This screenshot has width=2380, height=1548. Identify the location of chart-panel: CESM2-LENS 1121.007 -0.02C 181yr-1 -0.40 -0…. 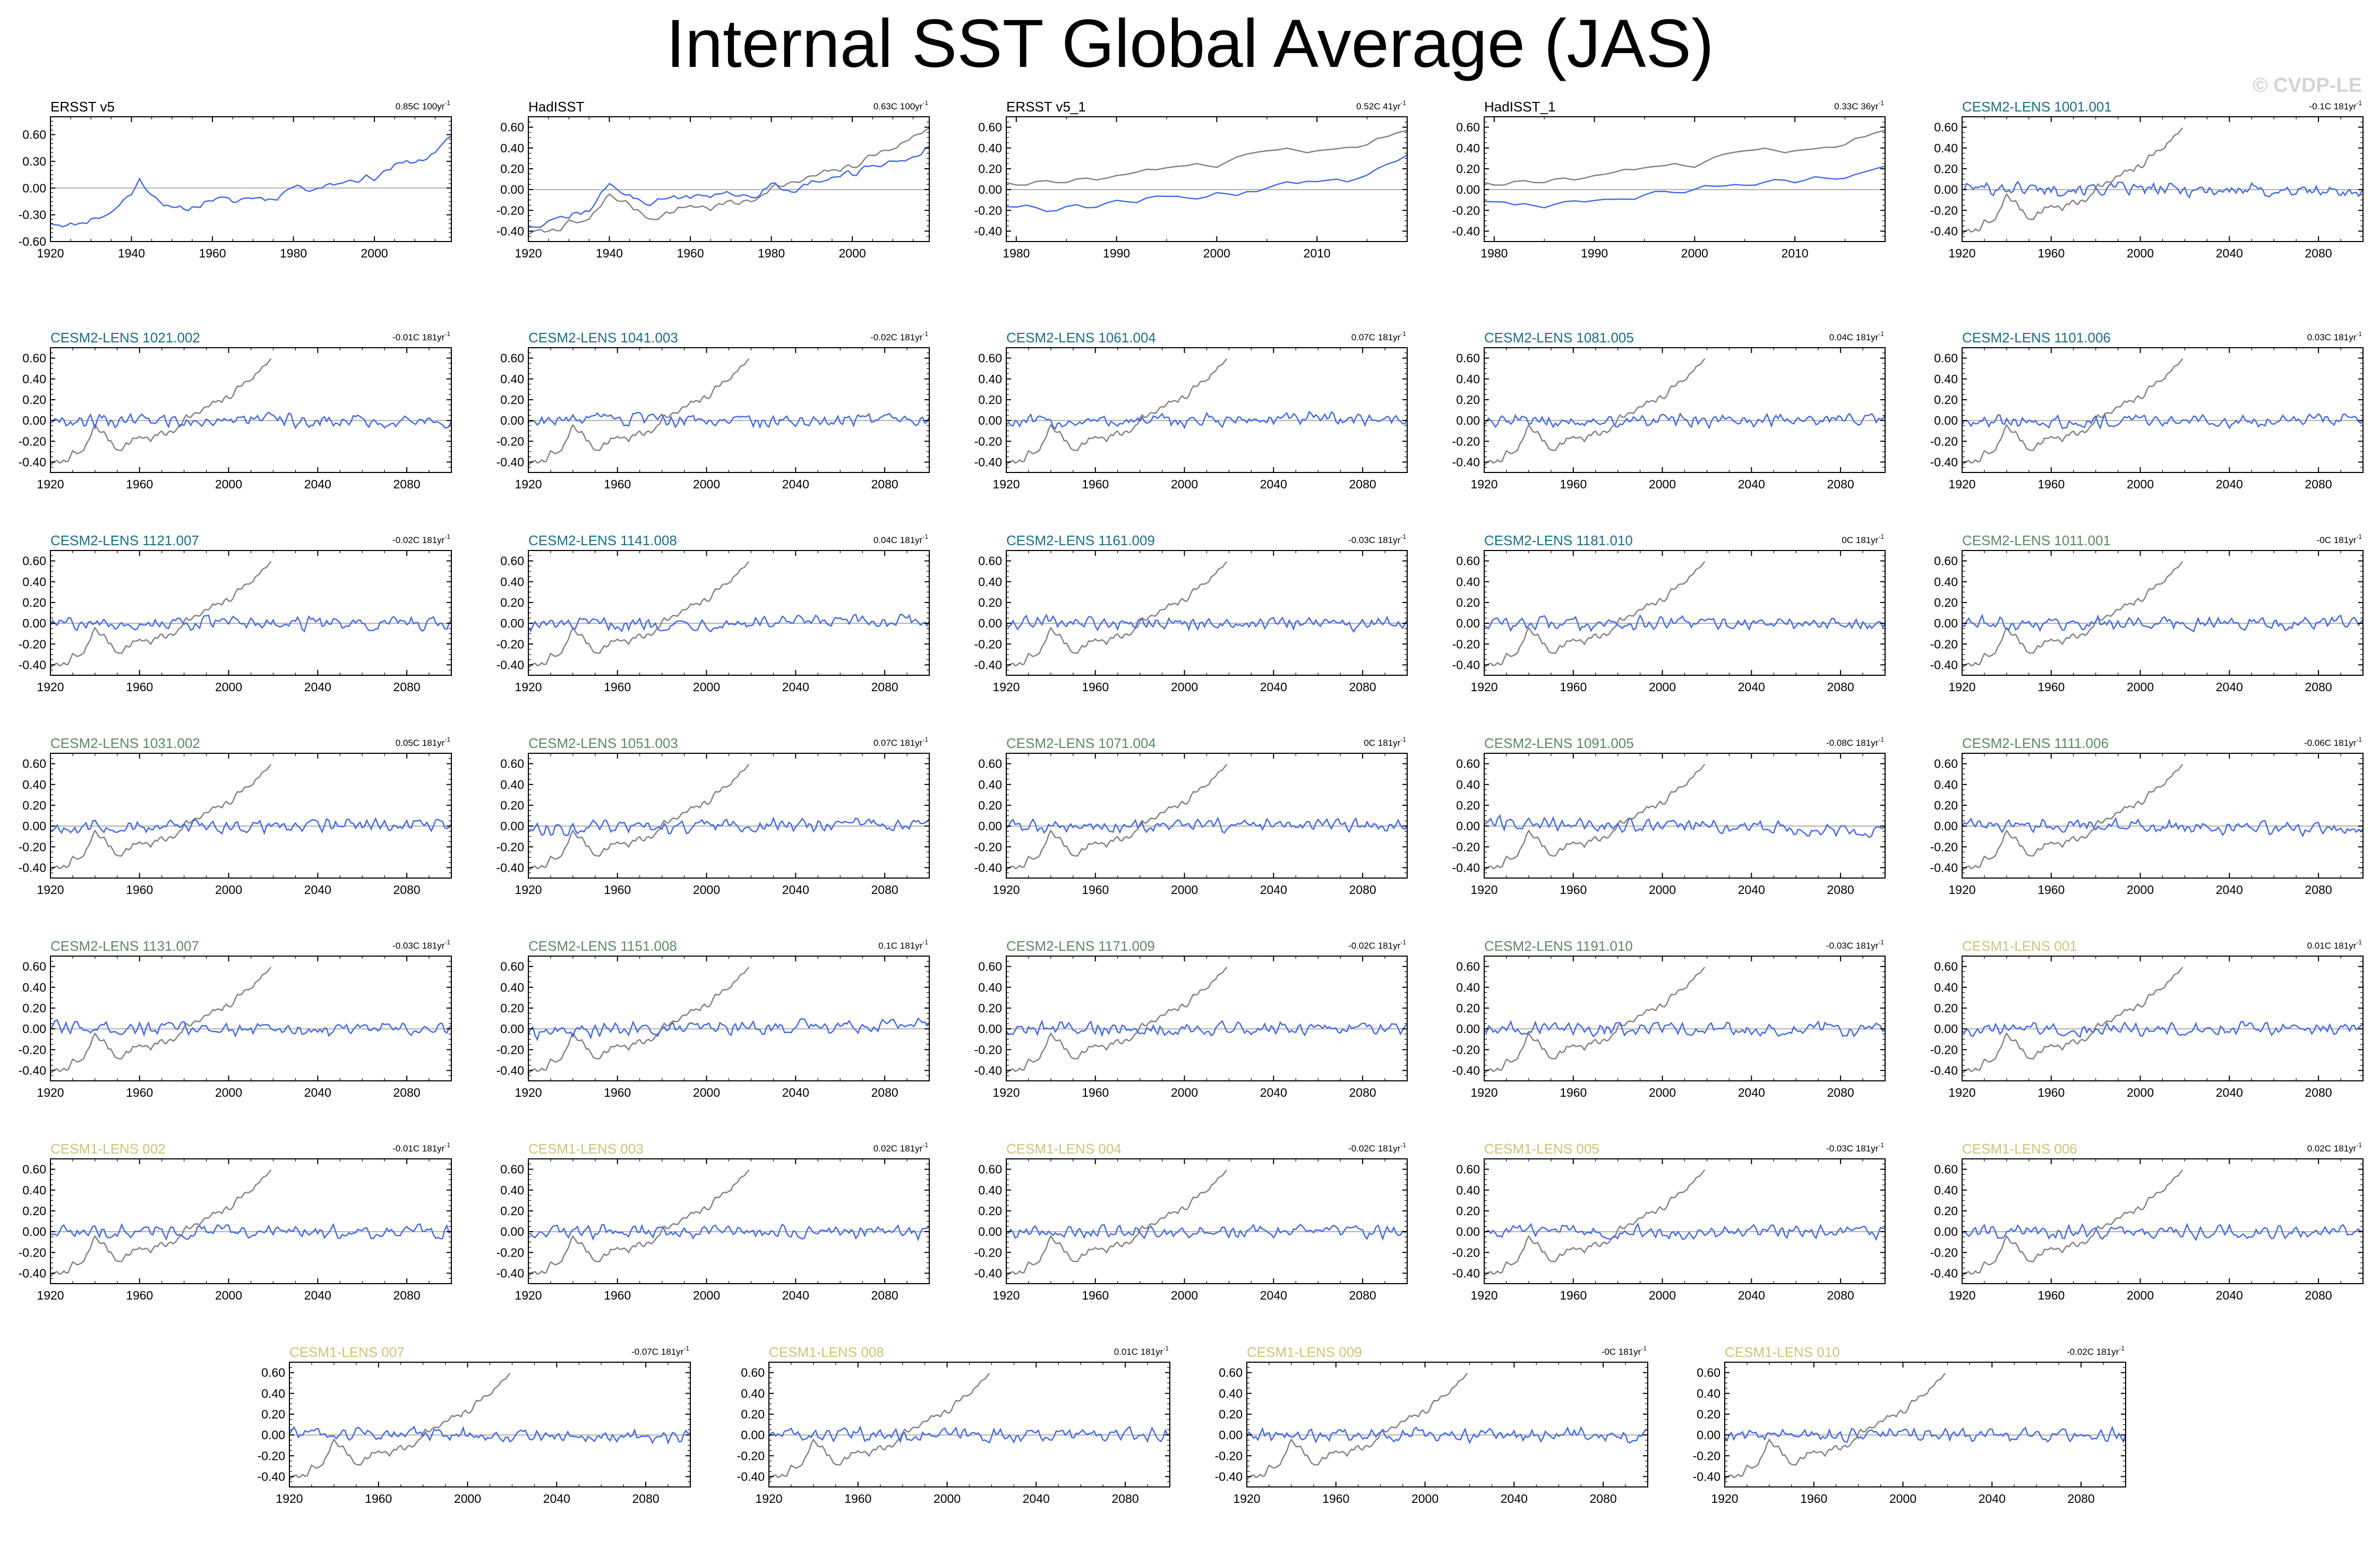
(235, 613).